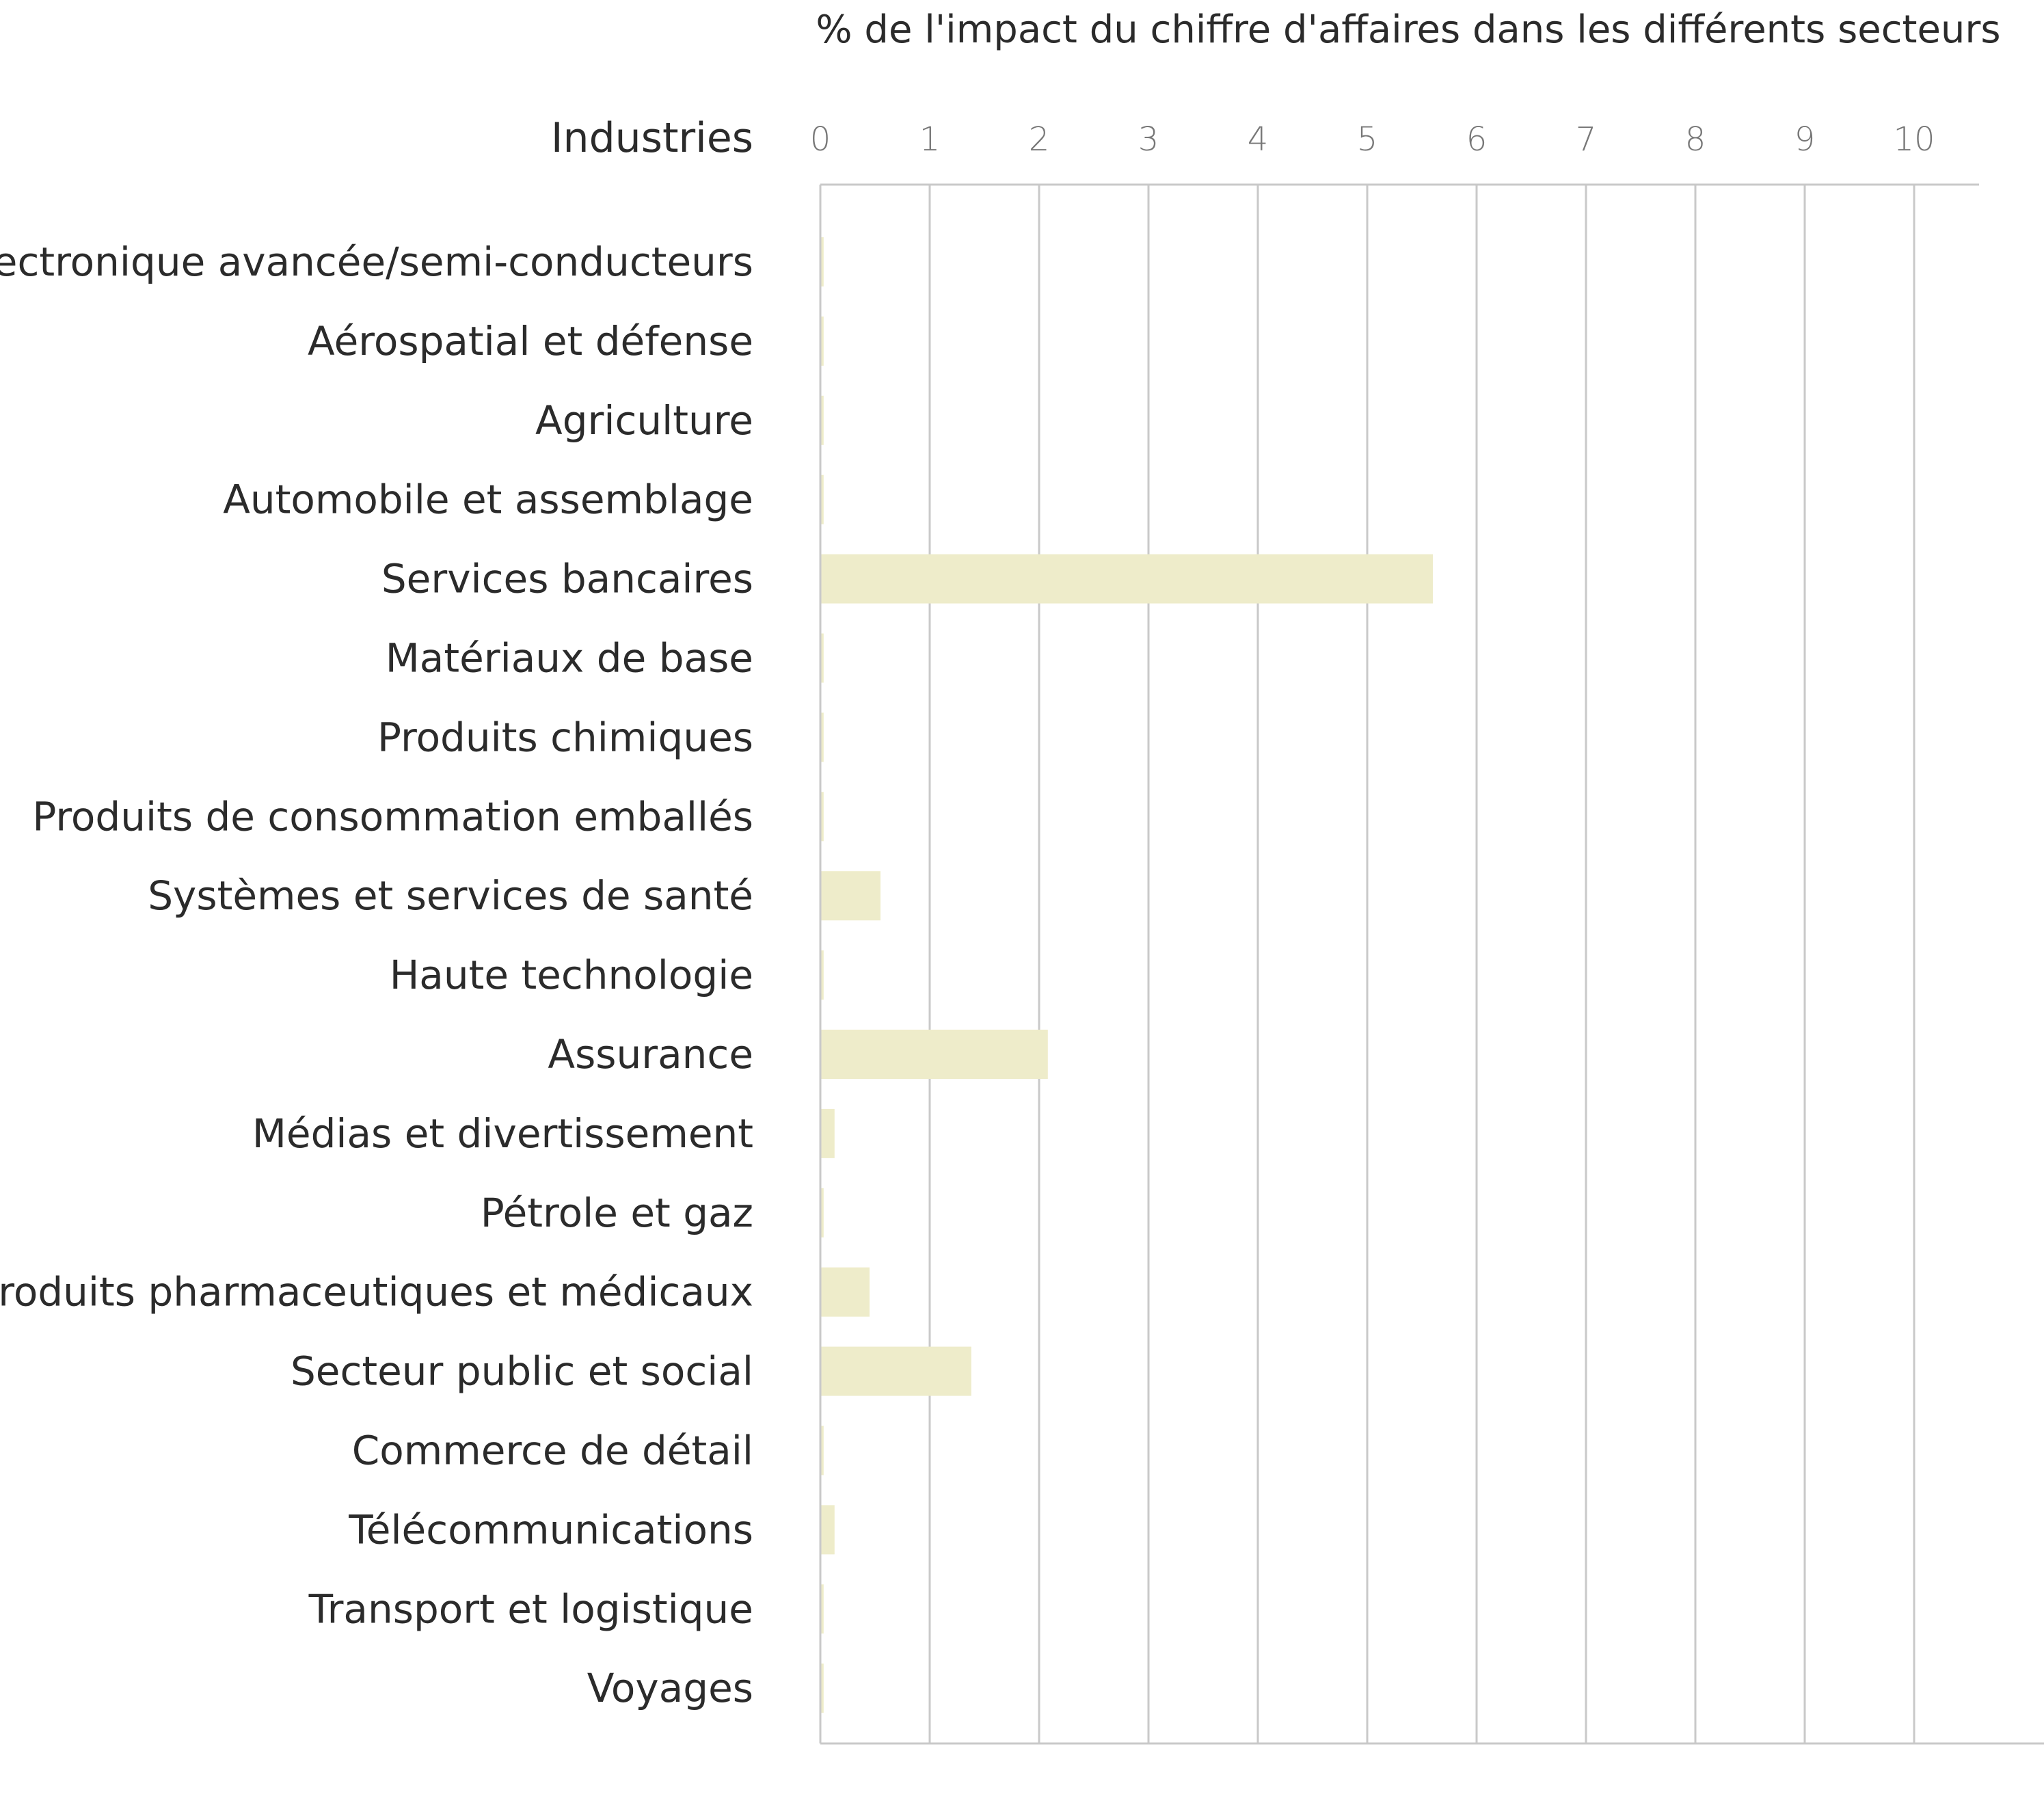 The height and width of the screenshot is (1805, 2044). What do you see at coordinates (1805, 139) in the screenshot?
I see `x-tick-label: 9` at bounding box center [1805, 139].